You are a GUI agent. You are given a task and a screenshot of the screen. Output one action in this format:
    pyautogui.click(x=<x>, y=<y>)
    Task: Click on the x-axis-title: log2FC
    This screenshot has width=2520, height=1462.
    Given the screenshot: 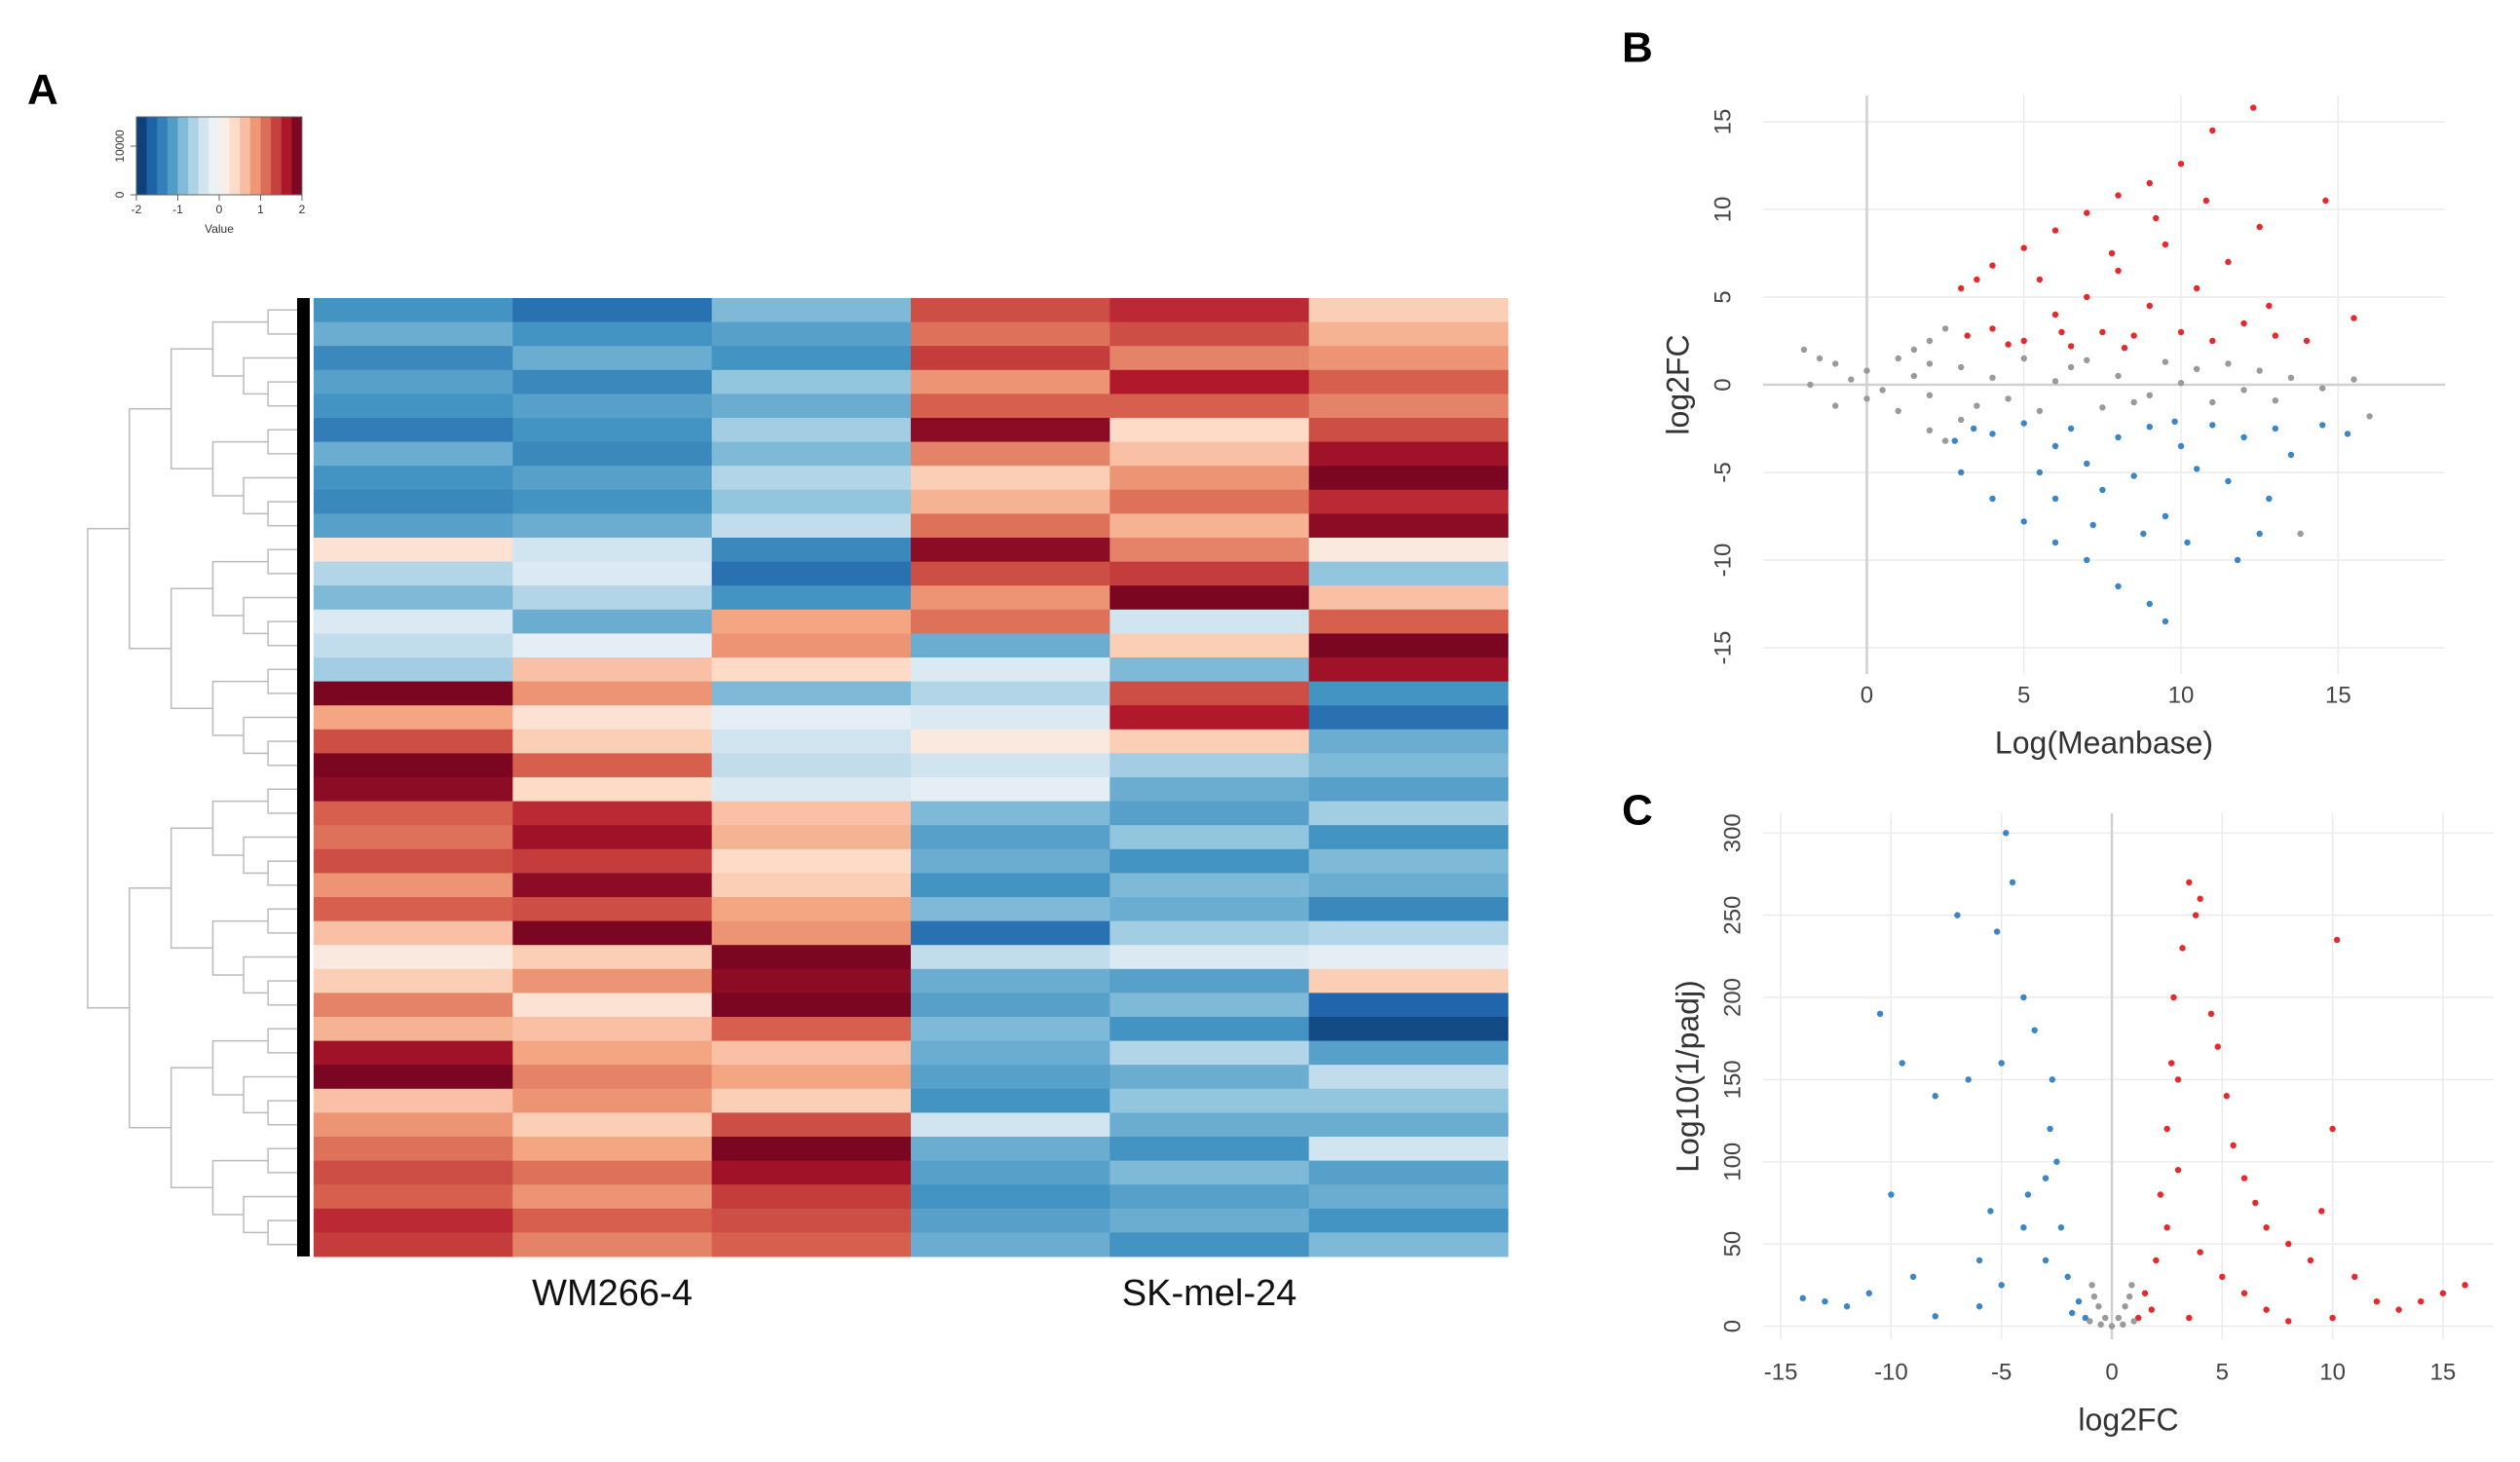 What is the action you would take?
    pyautogui.click(x=2128, y=1419)
    